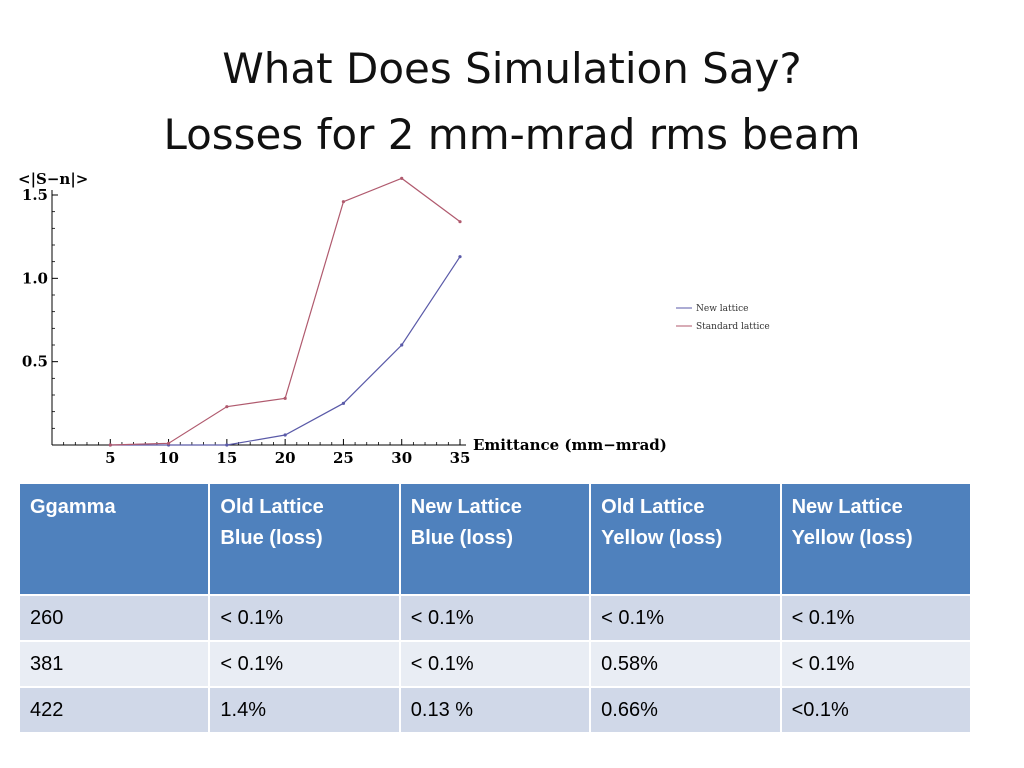 The image size is (1024, 768). I want to click on title-line-2: Losses for 2 mm-mrad rms beam, so click(512, 134).